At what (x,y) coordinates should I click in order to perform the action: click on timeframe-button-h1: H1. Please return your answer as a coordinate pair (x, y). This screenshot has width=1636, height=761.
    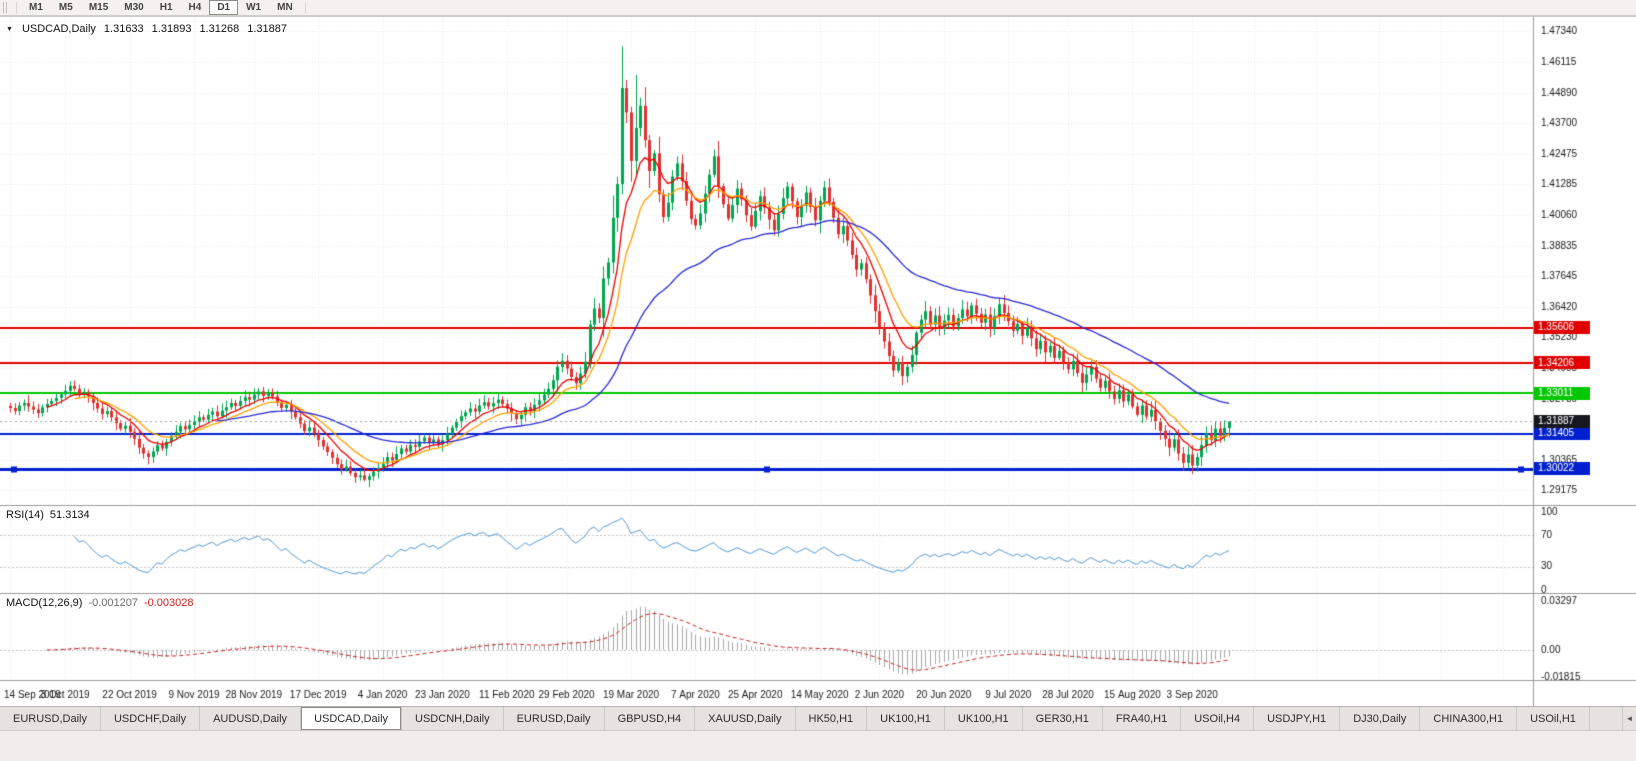
    Looking at the image, I should click on (166, 7).